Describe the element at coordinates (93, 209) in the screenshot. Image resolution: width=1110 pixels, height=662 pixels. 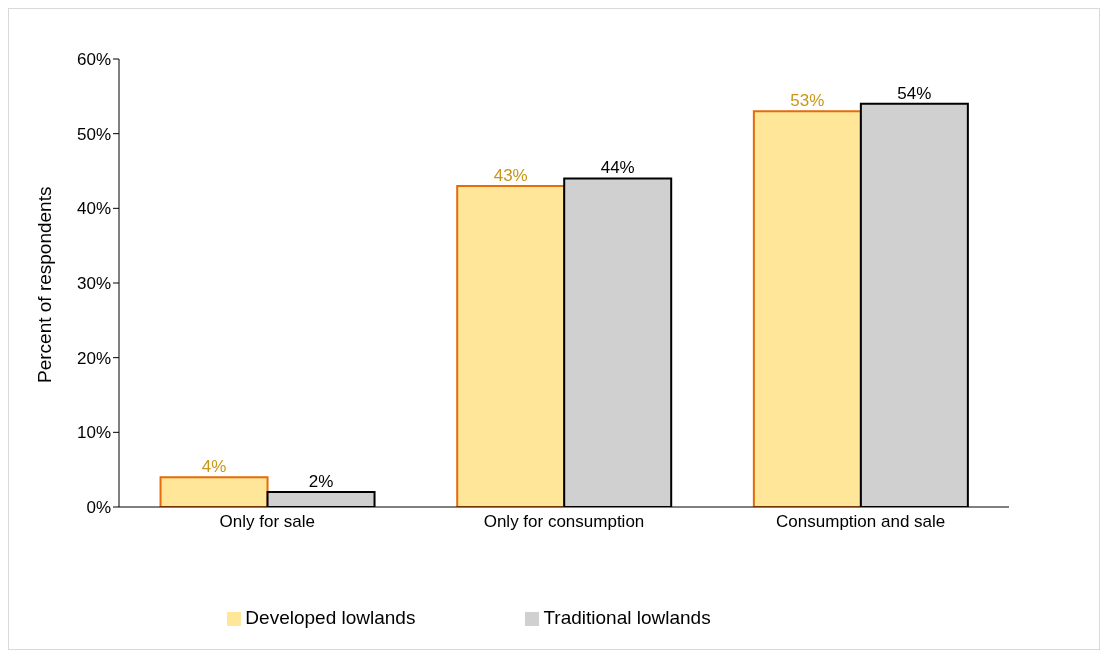
I see `y-tick-label: 40%` at that location.